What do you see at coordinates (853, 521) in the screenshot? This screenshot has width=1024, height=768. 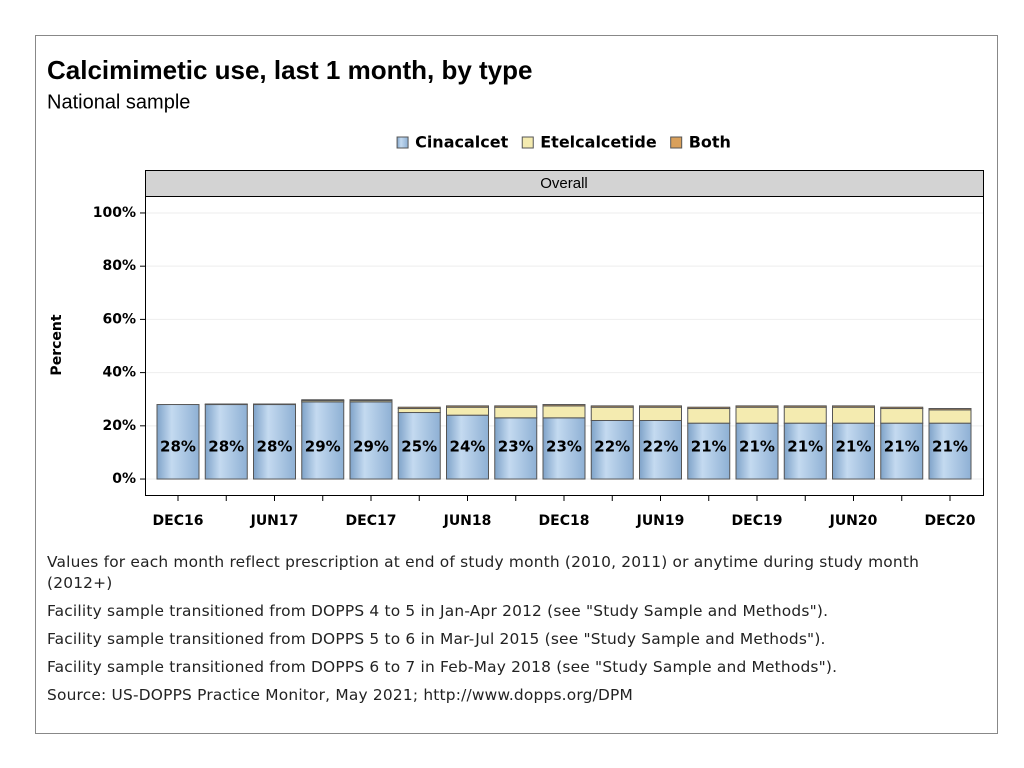 I see `x-tick-label: JUN20` at bounding box center [853, 521].